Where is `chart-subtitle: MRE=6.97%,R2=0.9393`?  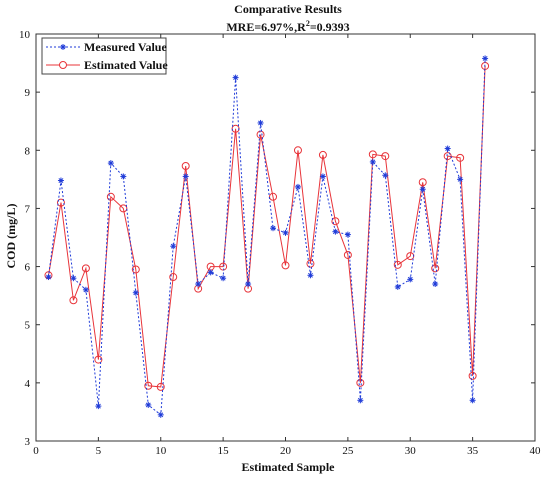
chart-subtitle: MRE=6.97%,R2=0.9393 is located at coordinates (287, 26).